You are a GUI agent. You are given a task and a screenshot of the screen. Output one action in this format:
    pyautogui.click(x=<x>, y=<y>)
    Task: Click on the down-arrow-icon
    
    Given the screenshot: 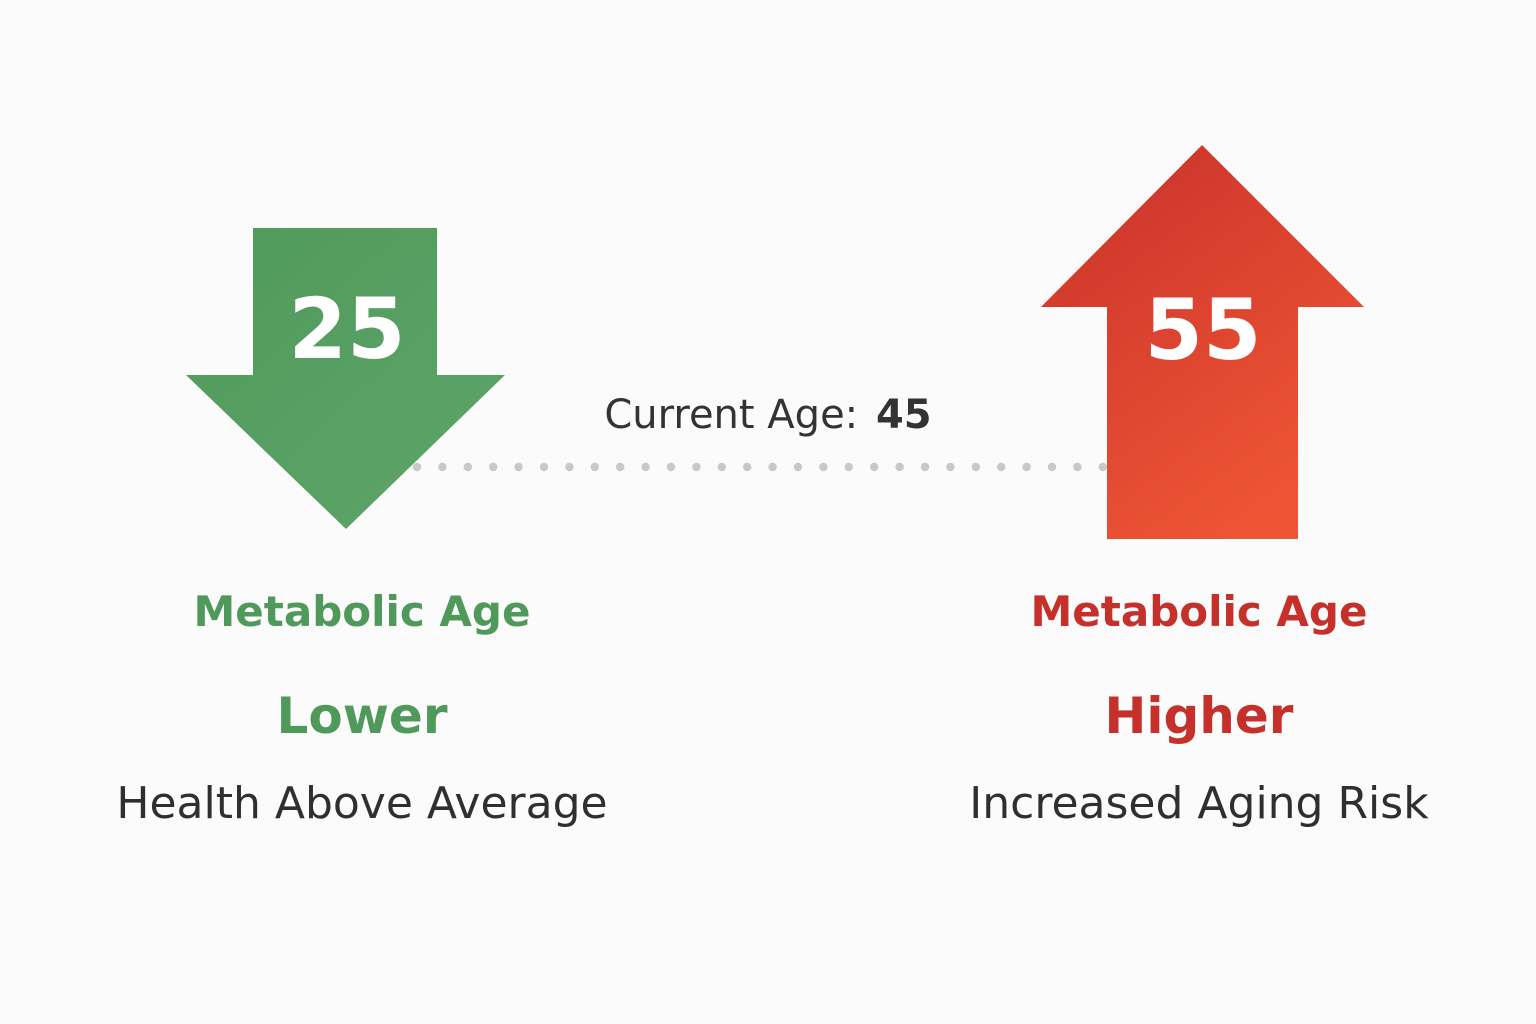 What is the action you would take?
    pyautogui.click(x=345, y=378)
    